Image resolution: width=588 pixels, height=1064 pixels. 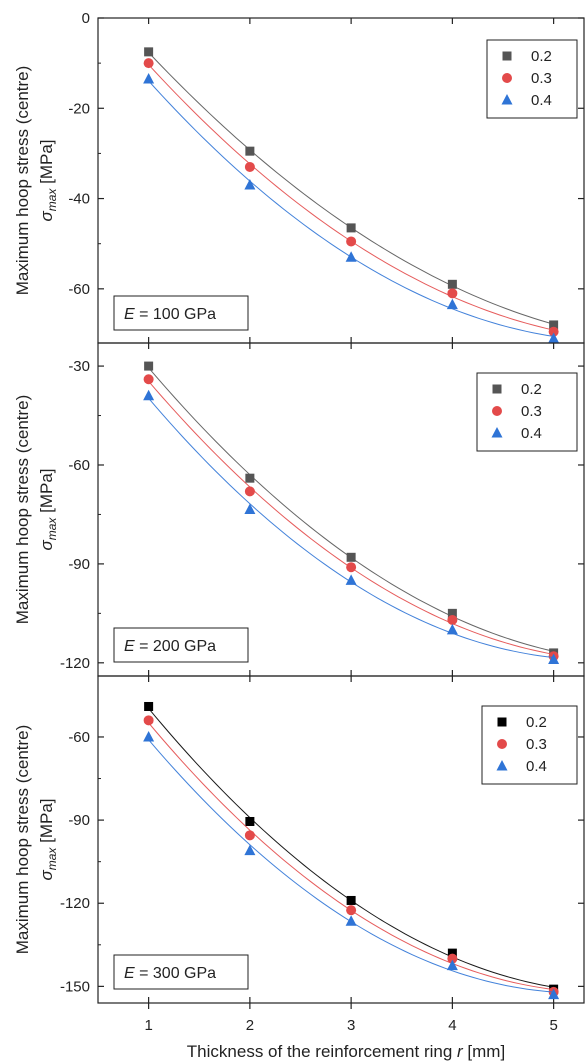 I want to click on y-axis-subscript: max, so click(x=52, y=529).